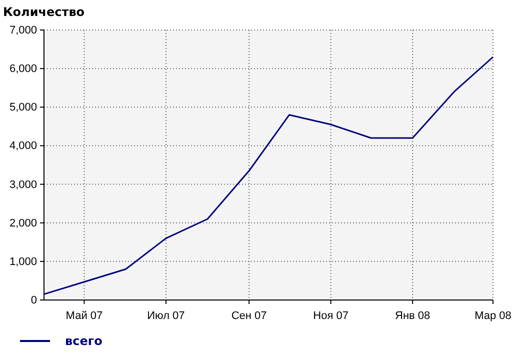 This screenshot has height=353, width=520. Describe the element at coordinates (23, 30) in the screenshot. I see `y-tick-label: 7,000` at that location.